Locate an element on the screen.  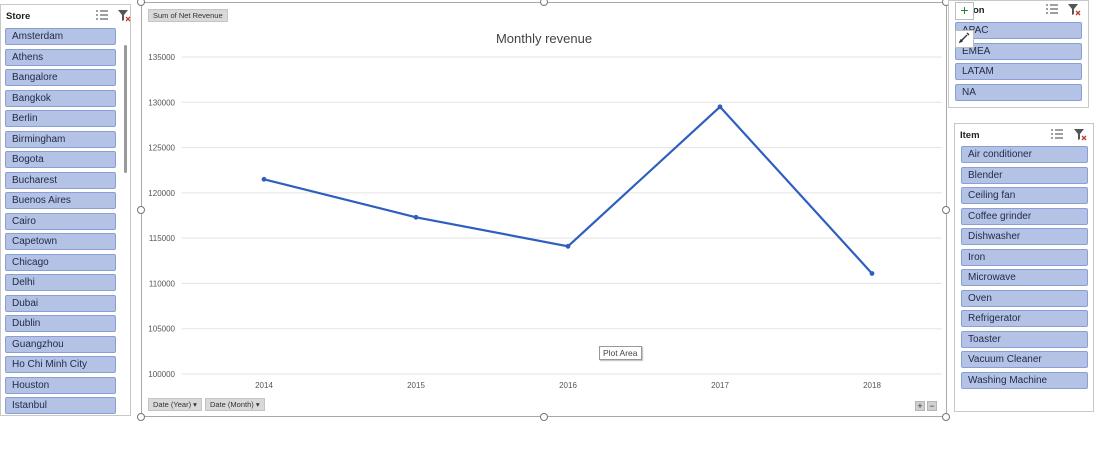
month-field-button: Date (Month) ▾ is located at coordinates (235, 404).